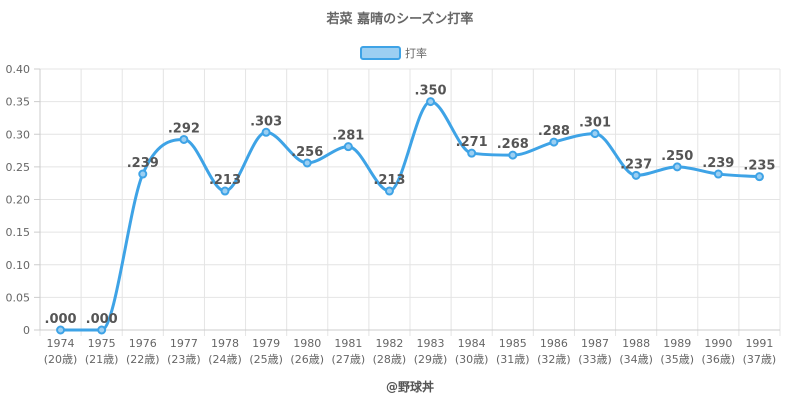 This screenshot has width=800, height=400. I want to click on y-tick-label: 0.40, so click(18, 69).